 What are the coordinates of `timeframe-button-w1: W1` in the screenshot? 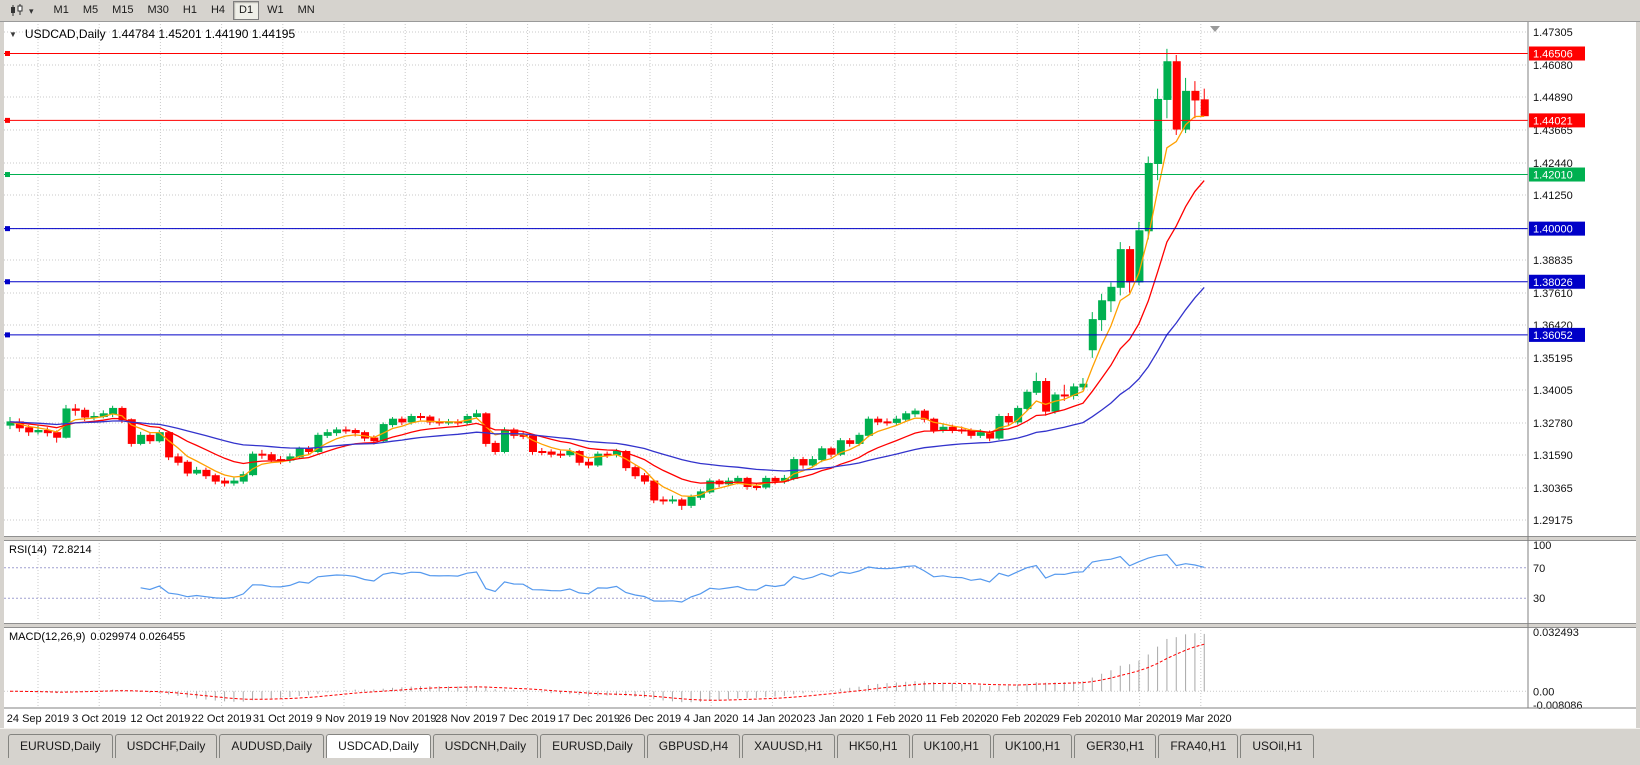 It's located at (275, 10).